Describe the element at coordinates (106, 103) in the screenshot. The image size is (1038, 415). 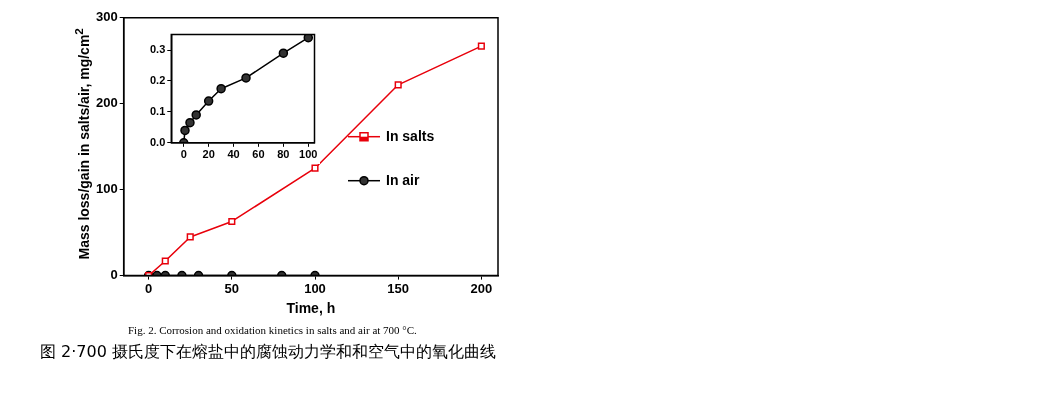
I see `y-tick-label: 200` at that location.